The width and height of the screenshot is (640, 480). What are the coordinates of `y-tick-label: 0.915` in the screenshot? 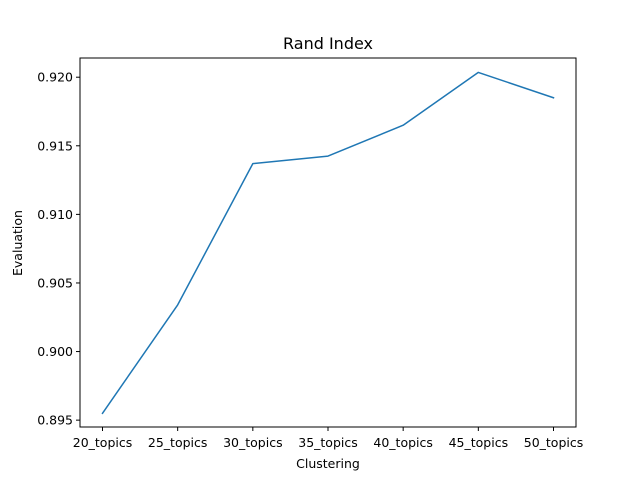 It's located at (55, 145).